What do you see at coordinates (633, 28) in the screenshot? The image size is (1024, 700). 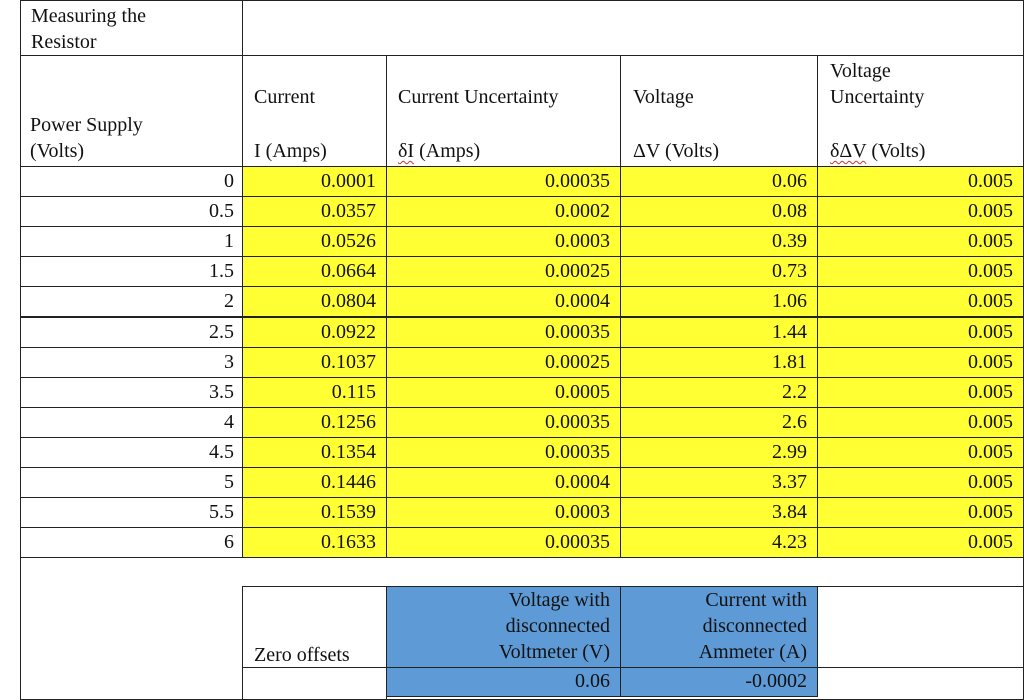 I see `title-empty-cell` at bounding box center [633, 28].